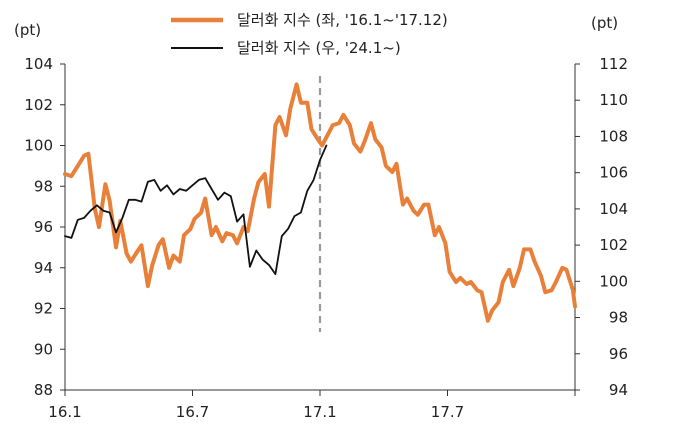  I want to click on right-y-tick-label: 94, so click(618, 390).